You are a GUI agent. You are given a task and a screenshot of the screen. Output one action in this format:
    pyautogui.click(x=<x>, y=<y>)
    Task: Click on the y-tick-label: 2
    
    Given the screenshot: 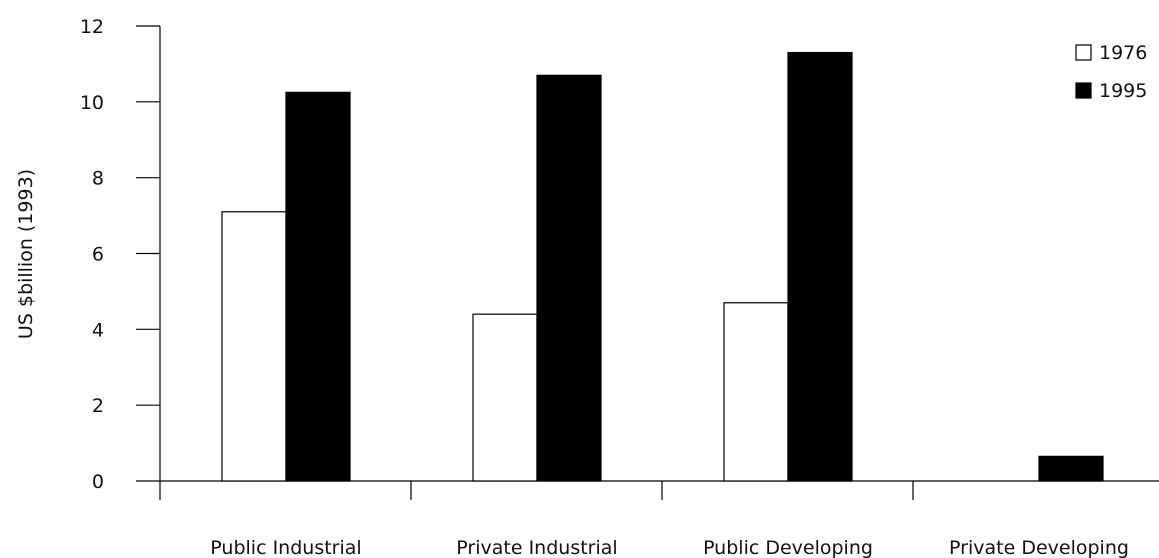 What is the action you would take?
    pyautogui.click(x=98, y=406)
    